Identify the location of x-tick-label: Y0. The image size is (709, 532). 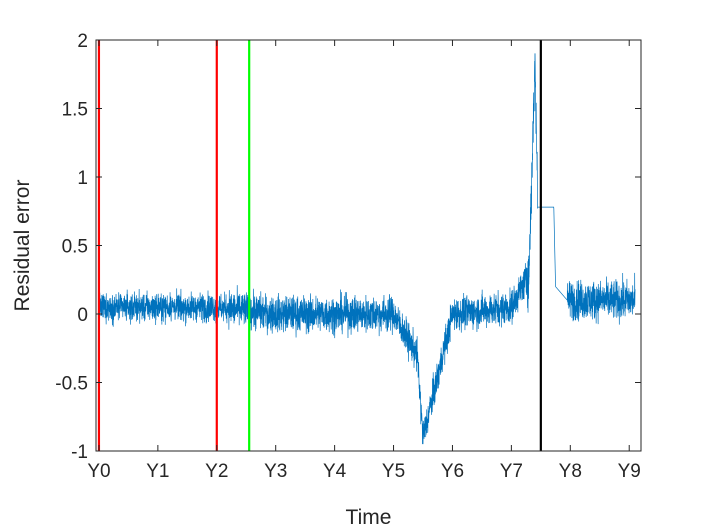
(98, 471).